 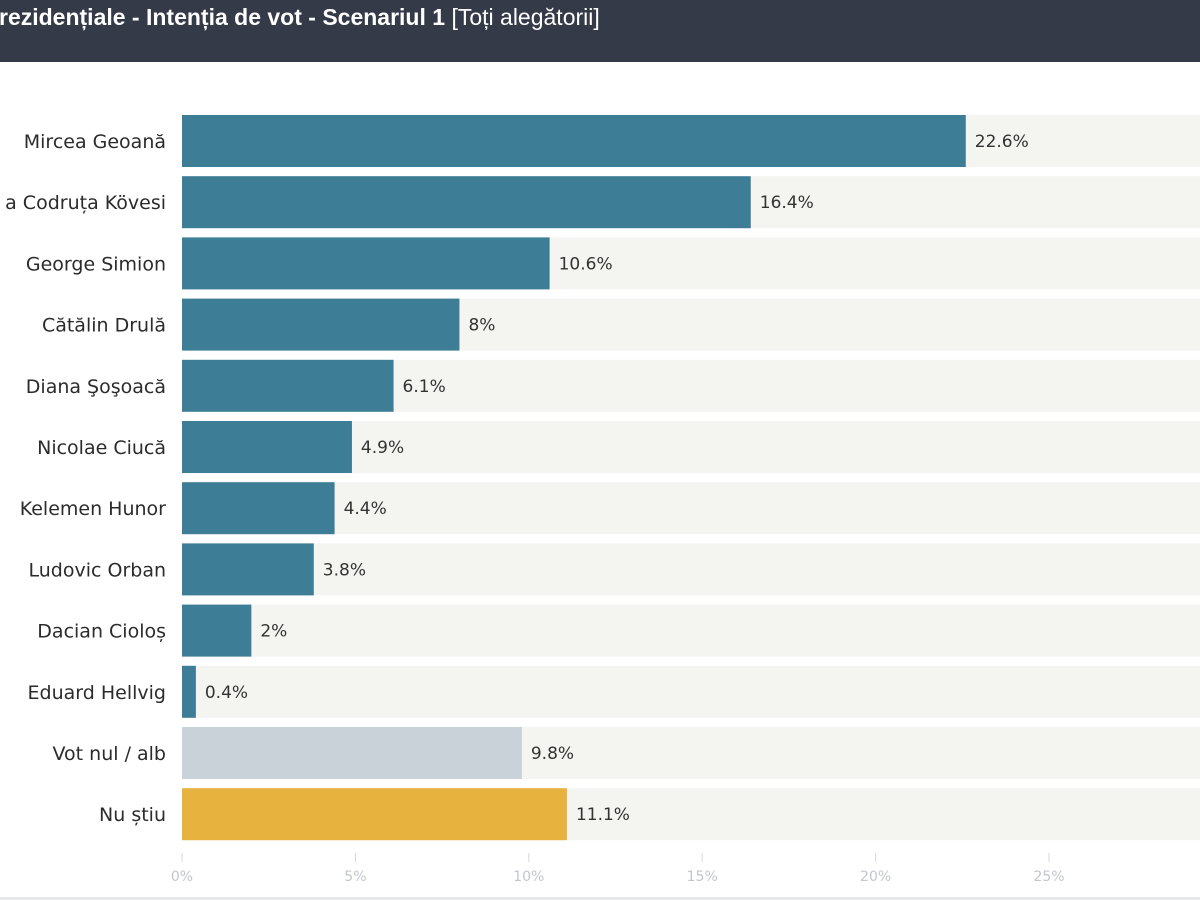 I want to click on data-label: 11.1%, so click(x=603, y=815).